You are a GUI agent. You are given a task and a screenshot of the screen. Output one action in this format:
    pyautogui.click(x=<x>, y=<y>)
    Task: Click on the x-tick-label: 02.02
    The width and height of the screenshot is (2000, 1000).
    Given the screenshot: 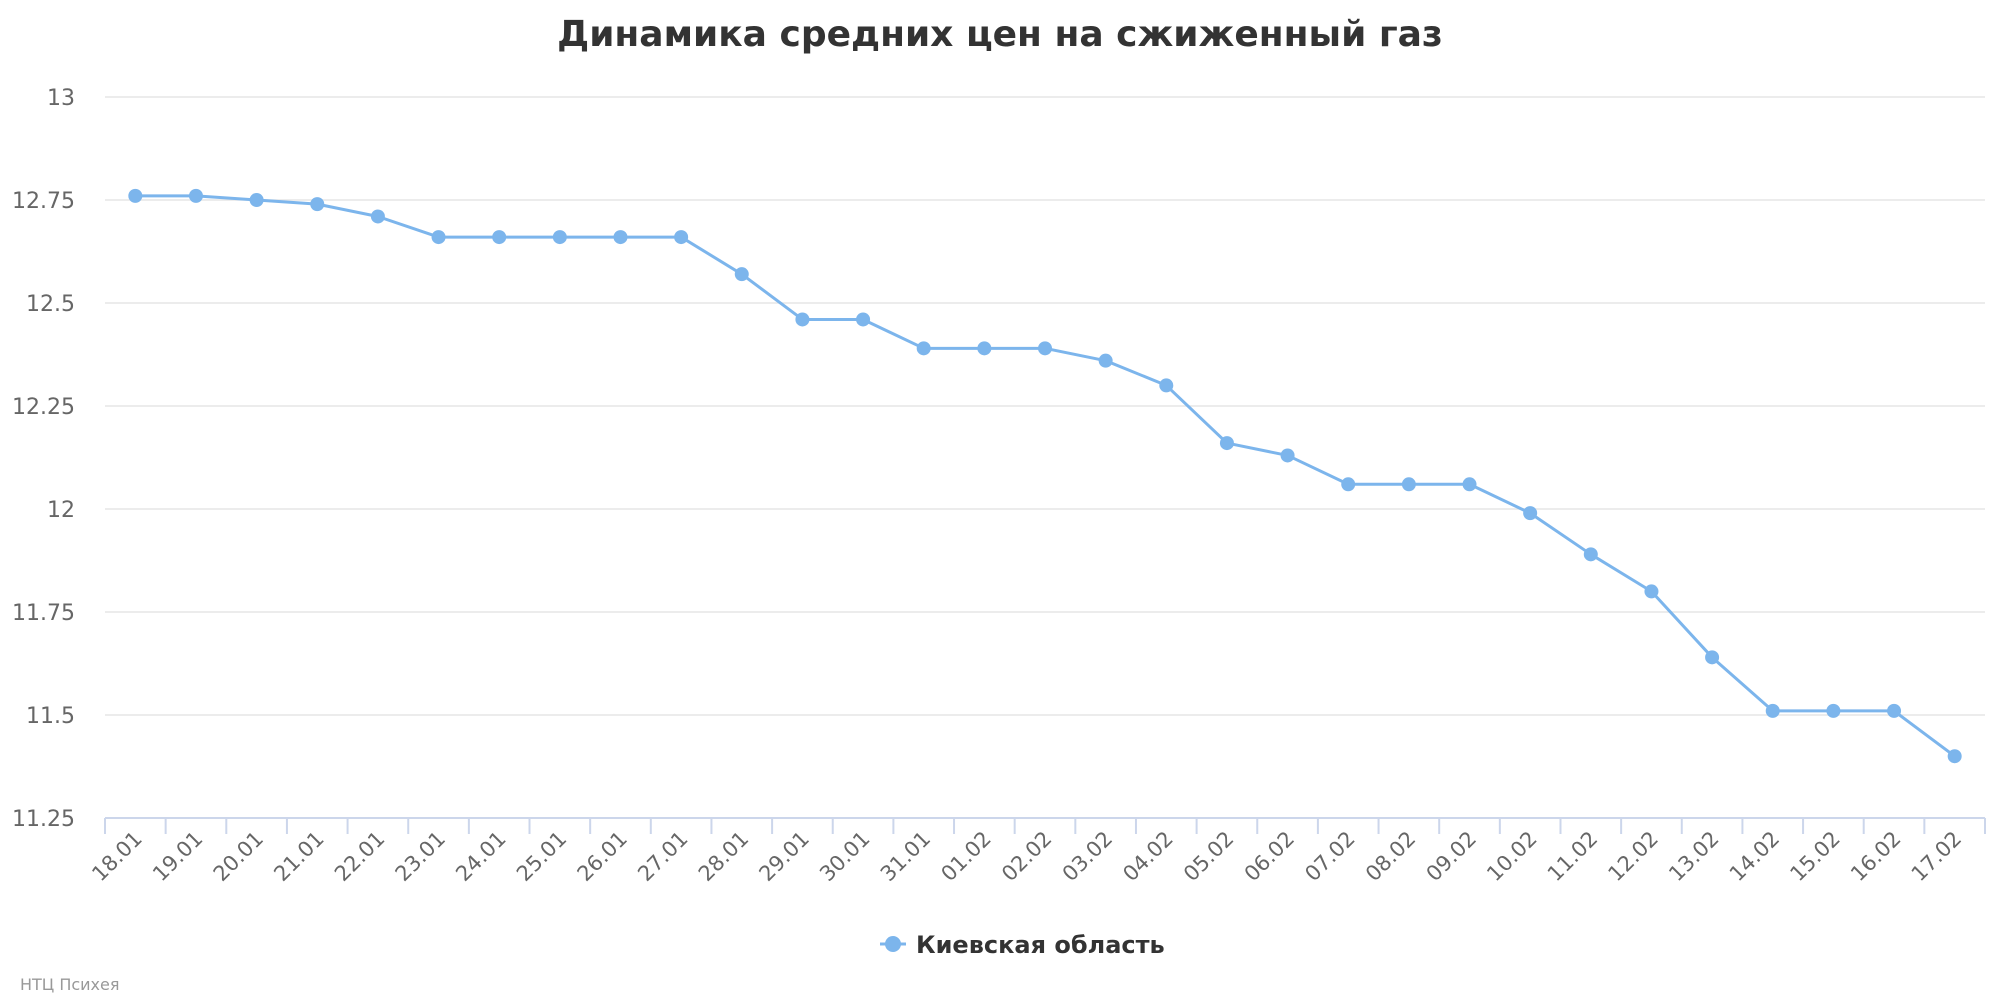 What is the action you would take?
    pyautogui.click(x=1026, y=856)
    